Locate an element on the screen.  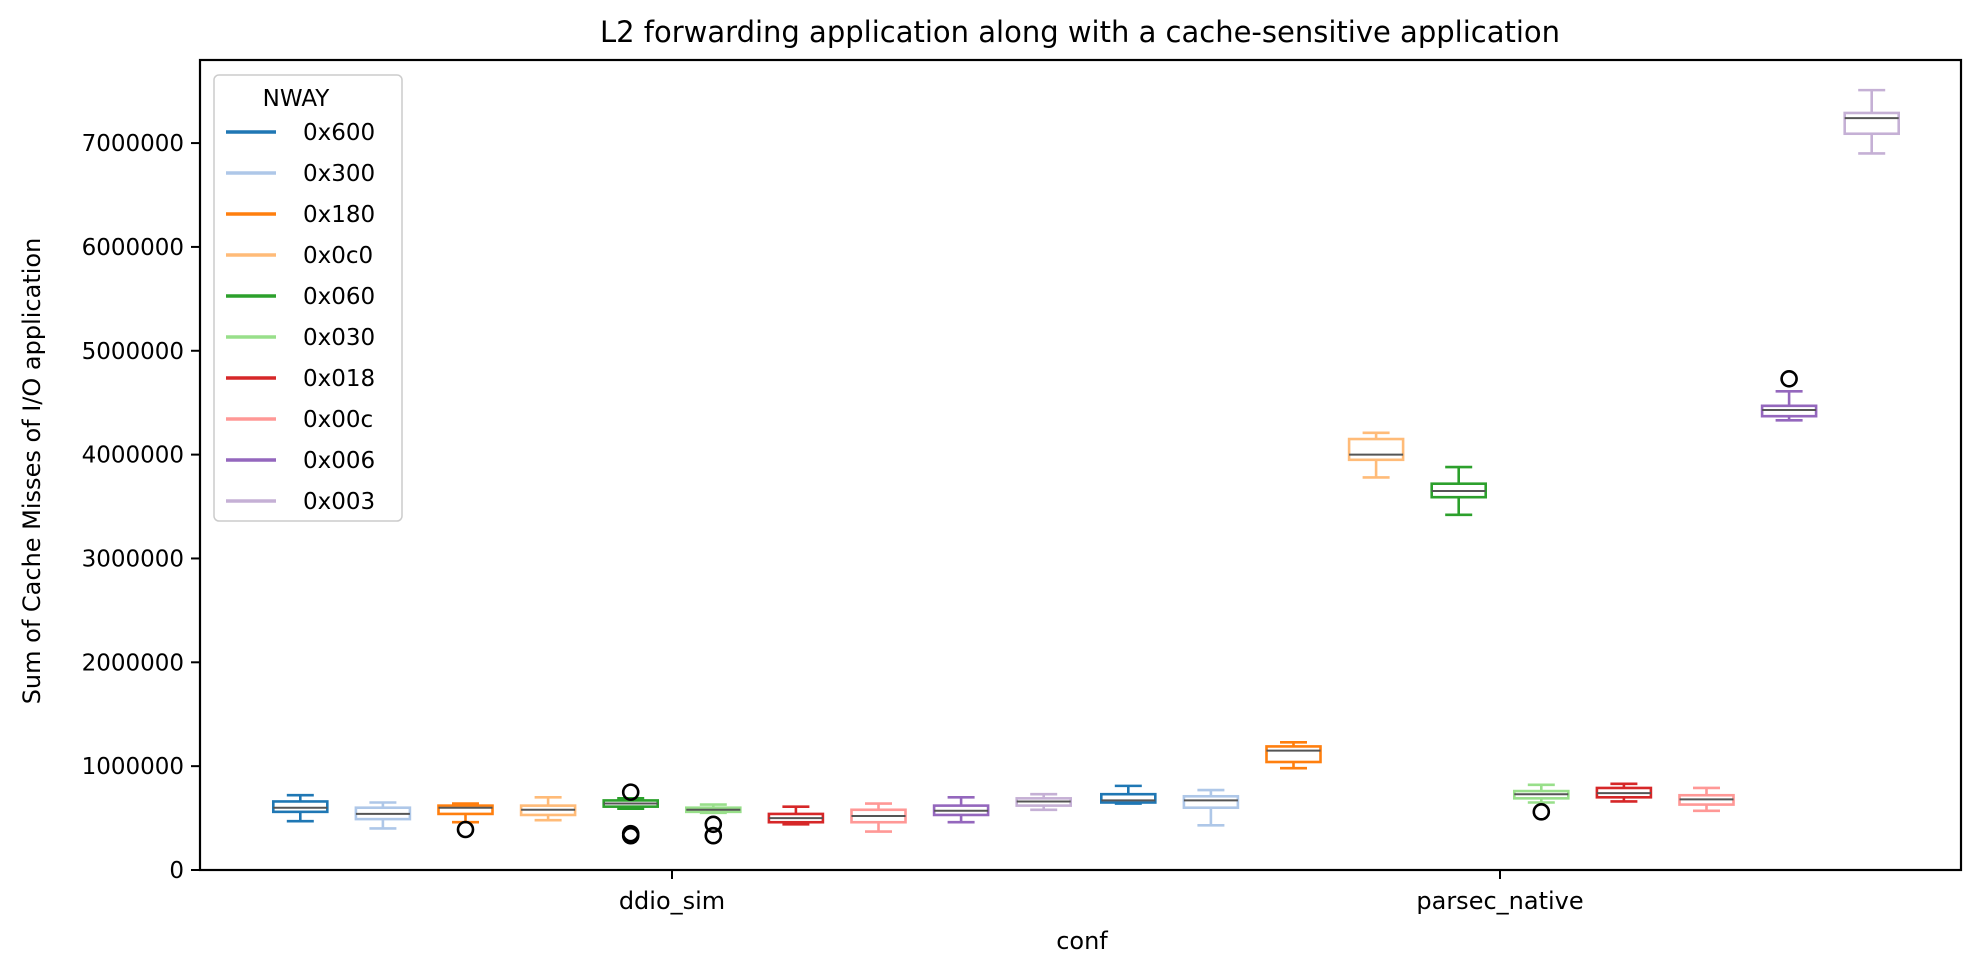
legend-frame is located at coordinates (308, 298).